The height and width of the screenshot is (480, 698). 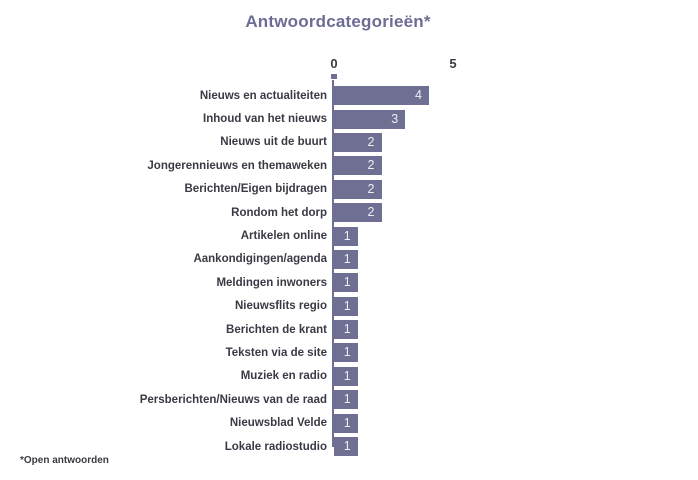 I want to click on bar-value-label: 4, so click(x=418, y=95).